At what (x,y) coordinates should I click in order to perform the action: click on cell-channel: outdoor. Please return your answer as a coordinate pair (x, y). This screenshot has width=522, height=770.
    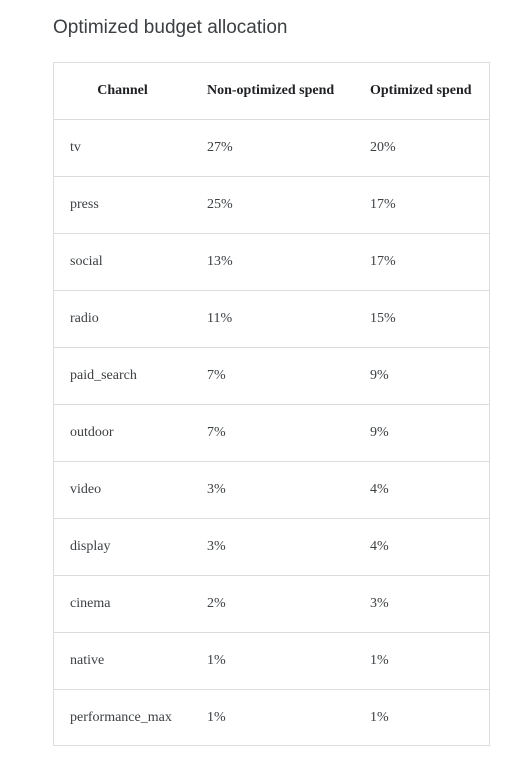
    Looking at the image, I should click on (122, 433).